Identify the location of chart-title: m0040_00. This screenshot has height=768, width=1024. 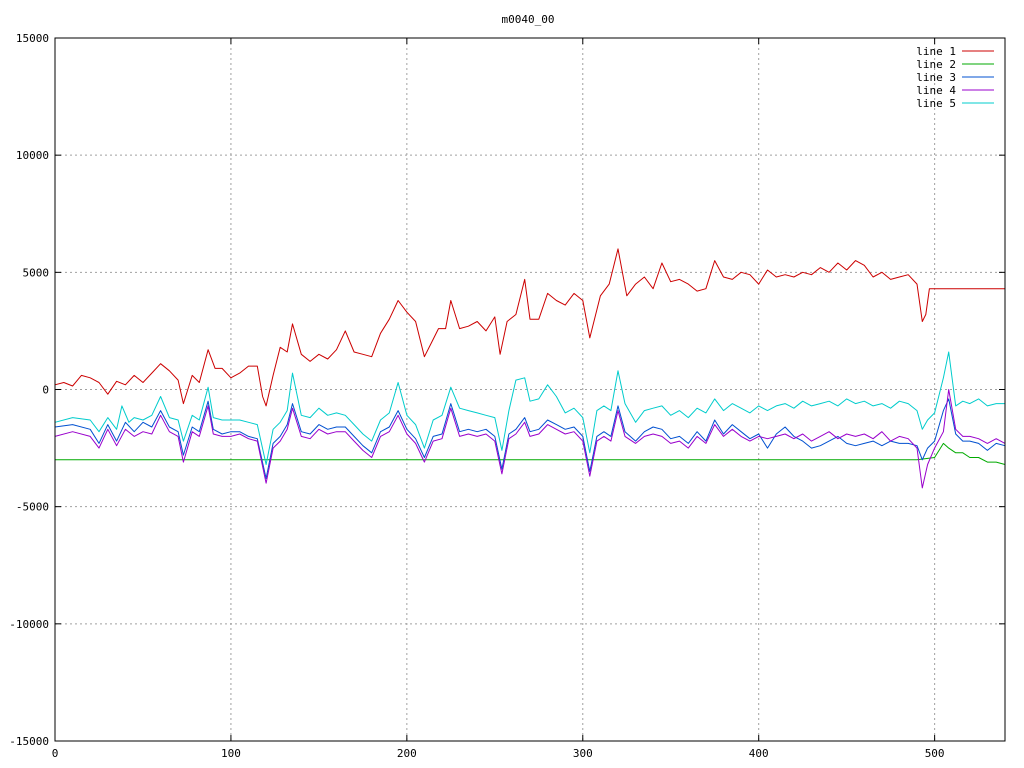
(528, 19).